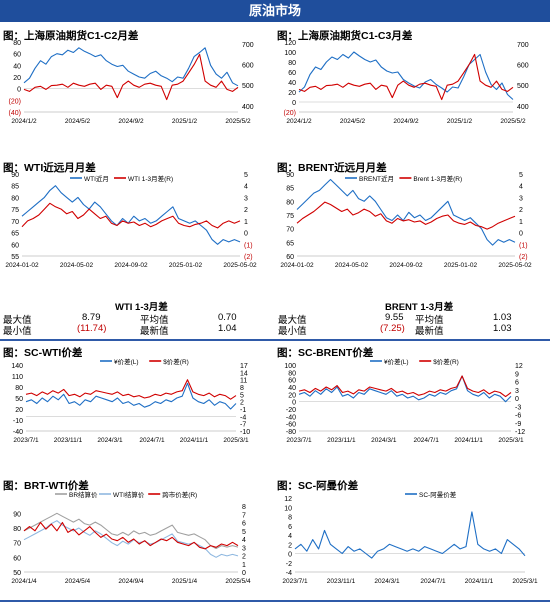 Image resolution: width=550 pixels, height=604 pixels. I want to click on x-tick-label: 2024-09-02, so click(406, 265).